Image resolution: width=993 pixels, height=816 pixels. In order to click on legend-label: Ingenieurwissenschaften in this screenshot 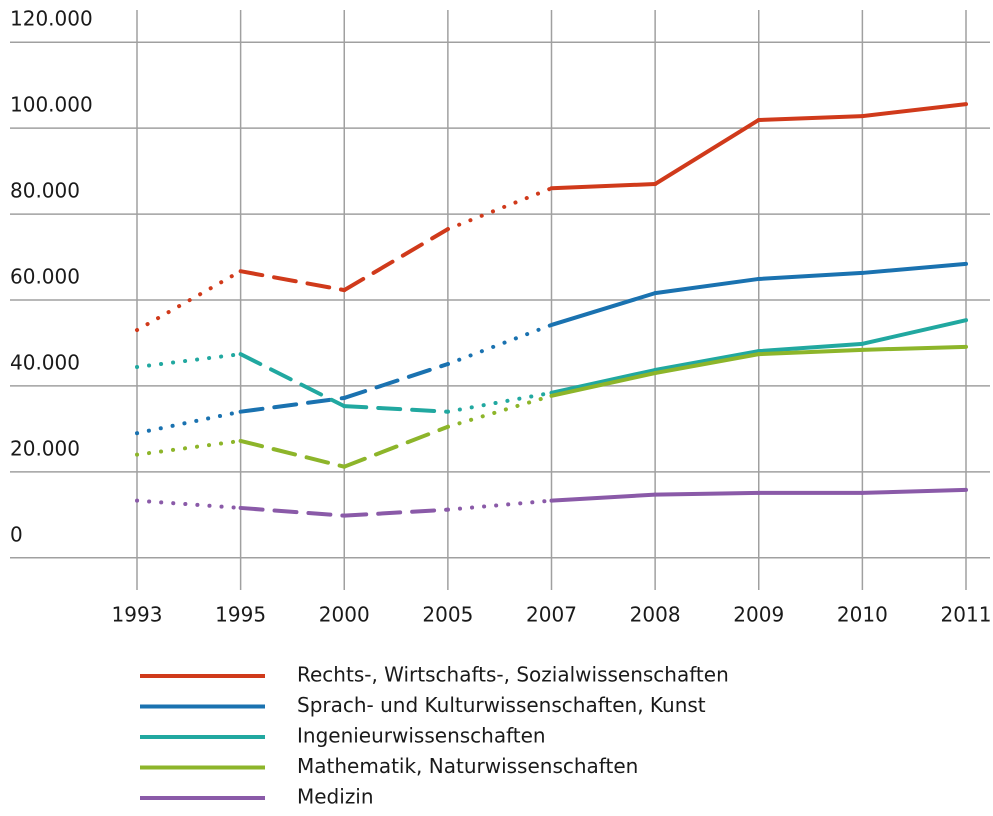, I will do `click(421, 736)`.